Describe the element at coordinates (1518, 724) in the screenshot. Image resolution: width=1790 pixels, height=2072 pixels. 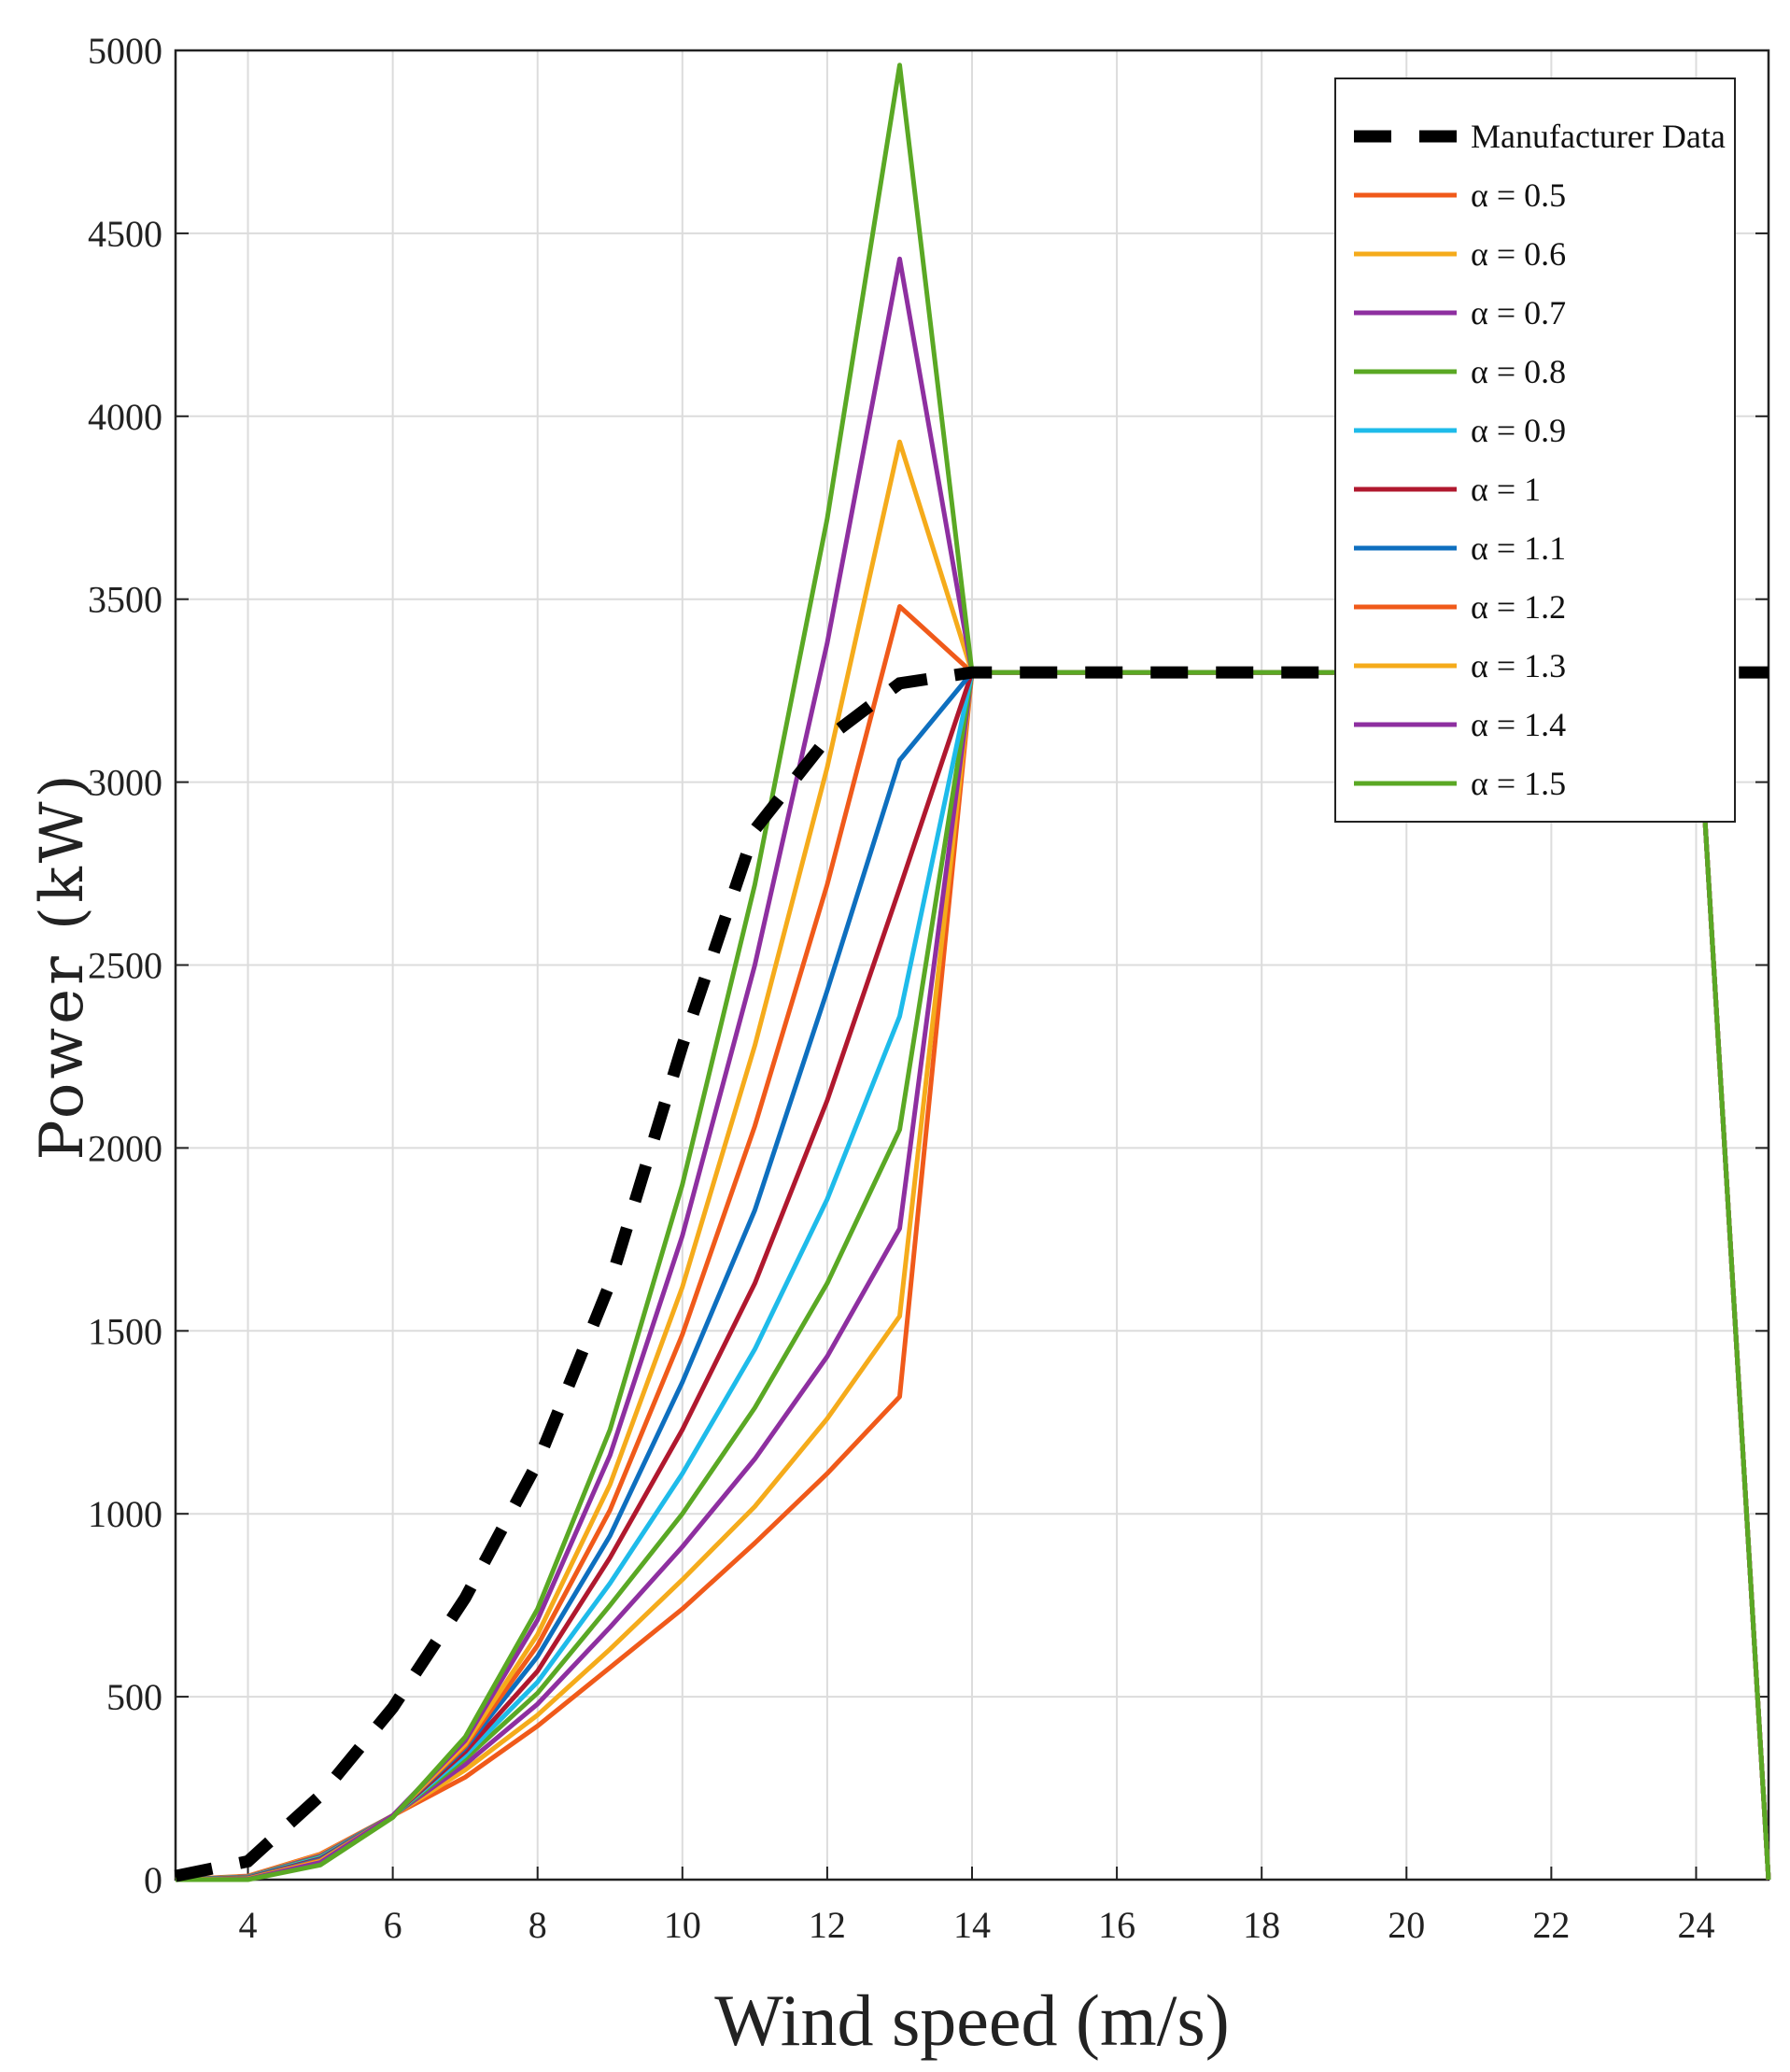
I see `legend-label: α = 1.4` at that location.